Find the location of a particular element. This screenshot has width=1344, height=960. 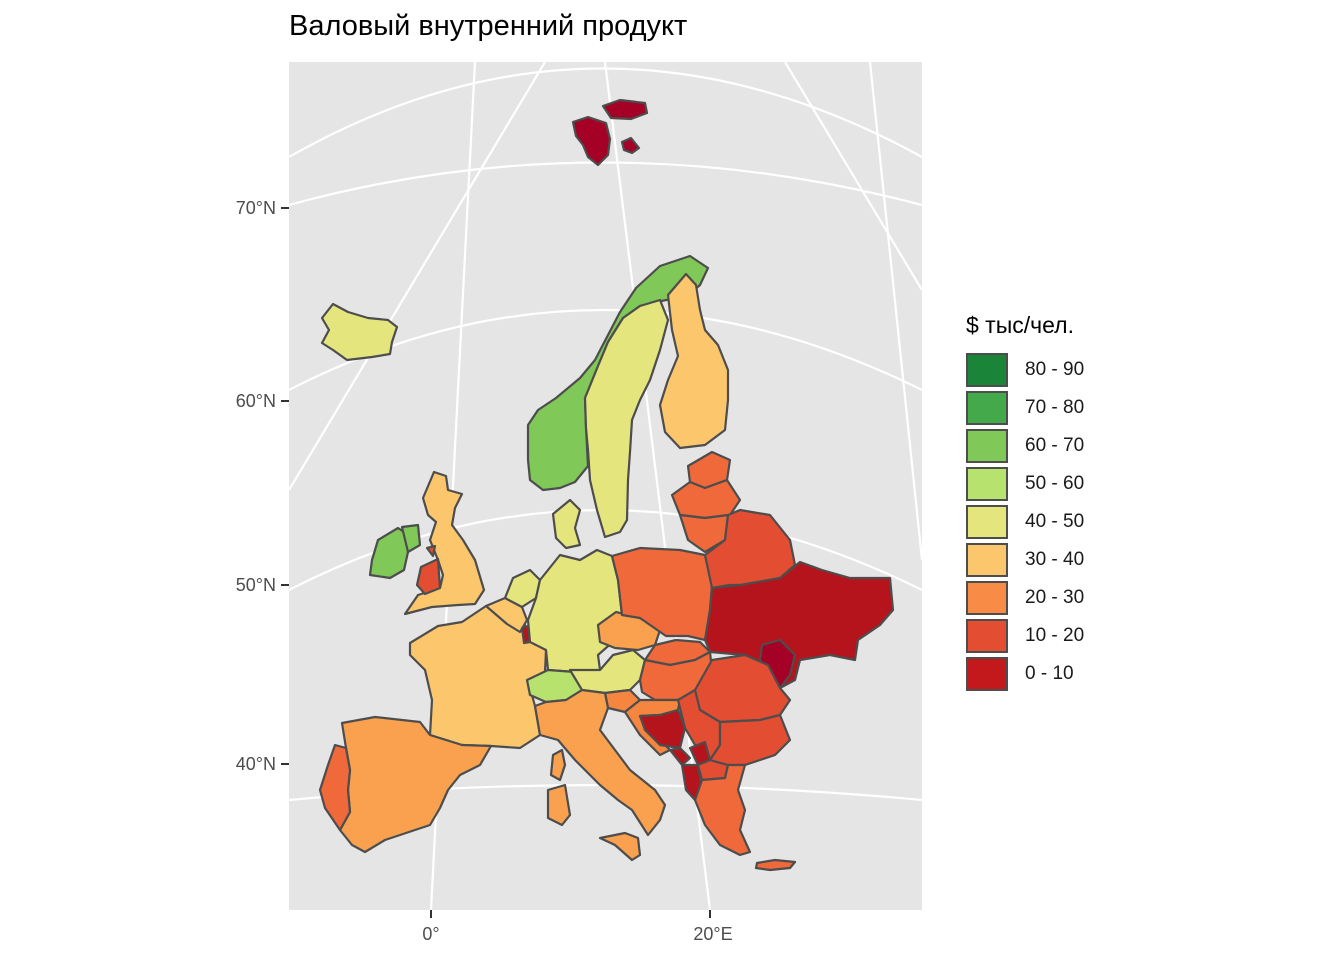

y-tick-label: 70°N is located at coordinates (256, 208).